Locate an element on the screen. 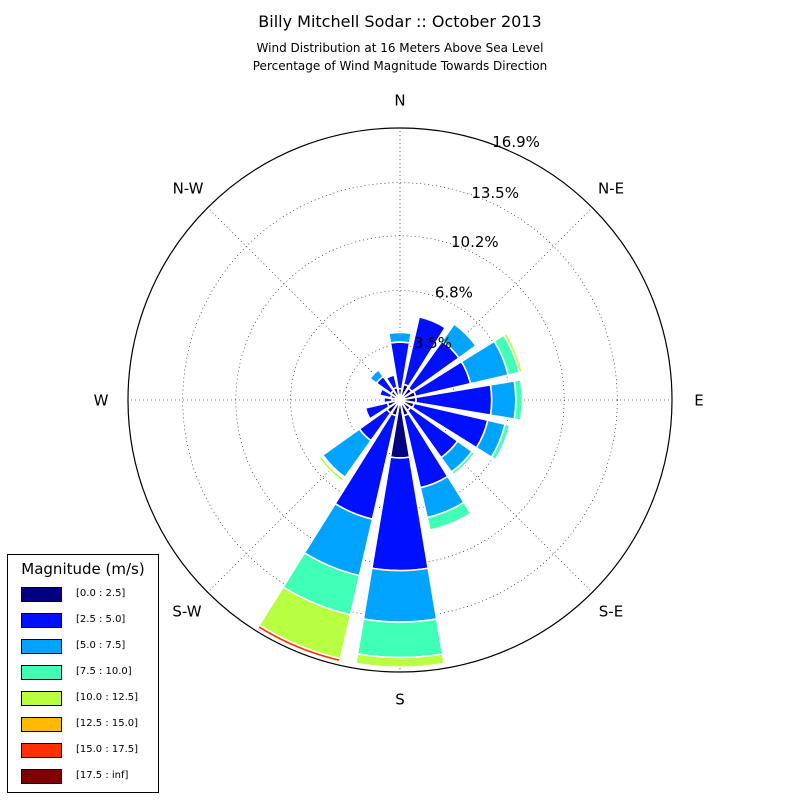  legend-title: Magnitude (m/s) is located at coordinates (83, 569).